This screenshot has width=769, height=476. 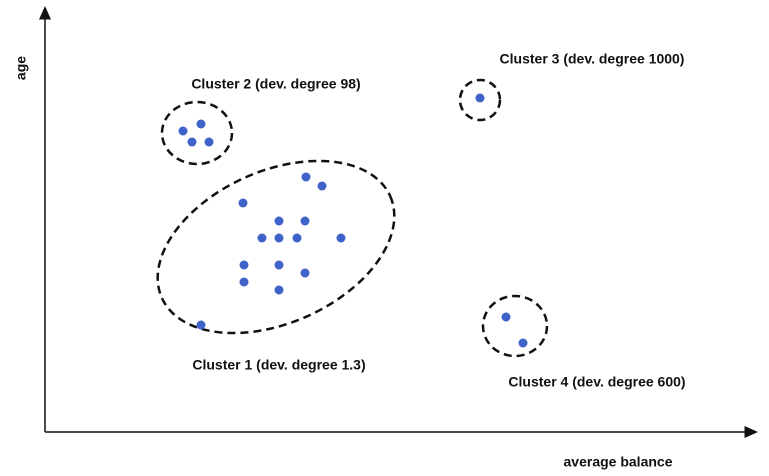 What do you see at coordinates (275, 84) in the screenshot?
I see `cluster-label: Cluster 2 (dev. degree 98)` at bounding box center [275, 84].